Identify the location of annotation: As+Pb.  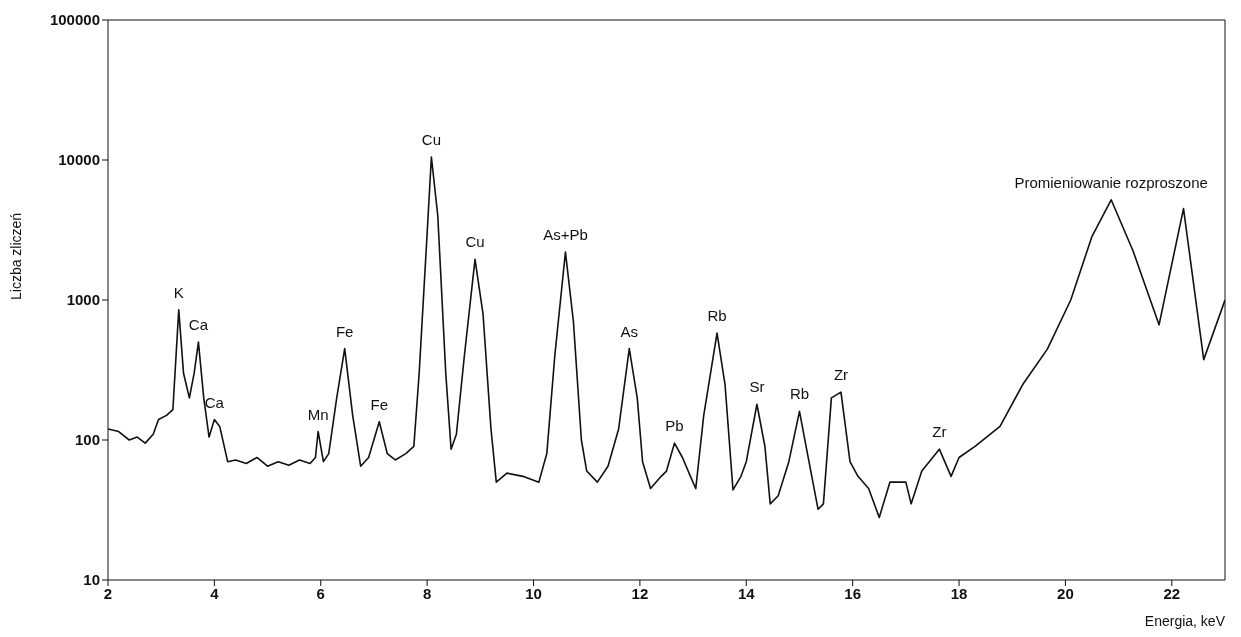
(565, 235).